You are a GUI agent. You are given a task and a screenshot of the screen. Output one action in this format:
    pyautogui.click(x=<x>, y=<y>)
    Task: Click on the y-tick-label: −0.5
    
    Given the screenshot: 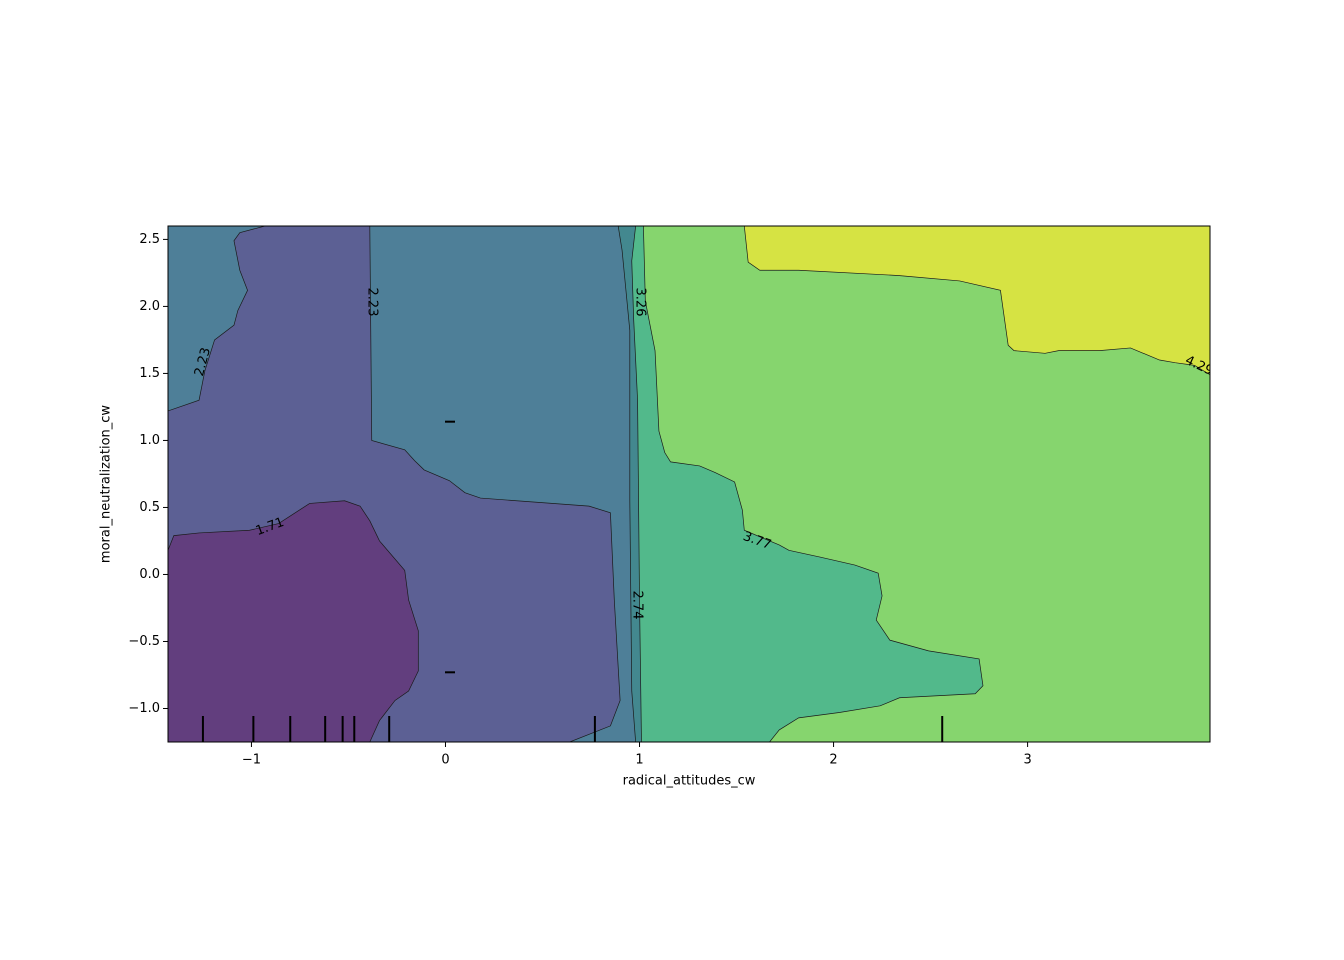 What is the action you would take?
    pyautogui.click(x=144, y=641)
    